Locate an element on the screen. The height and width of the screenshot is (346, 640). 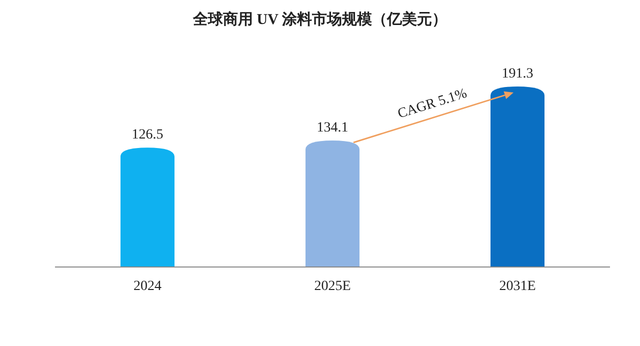
data-label: 191.3 is located at coordinates (518, 74).